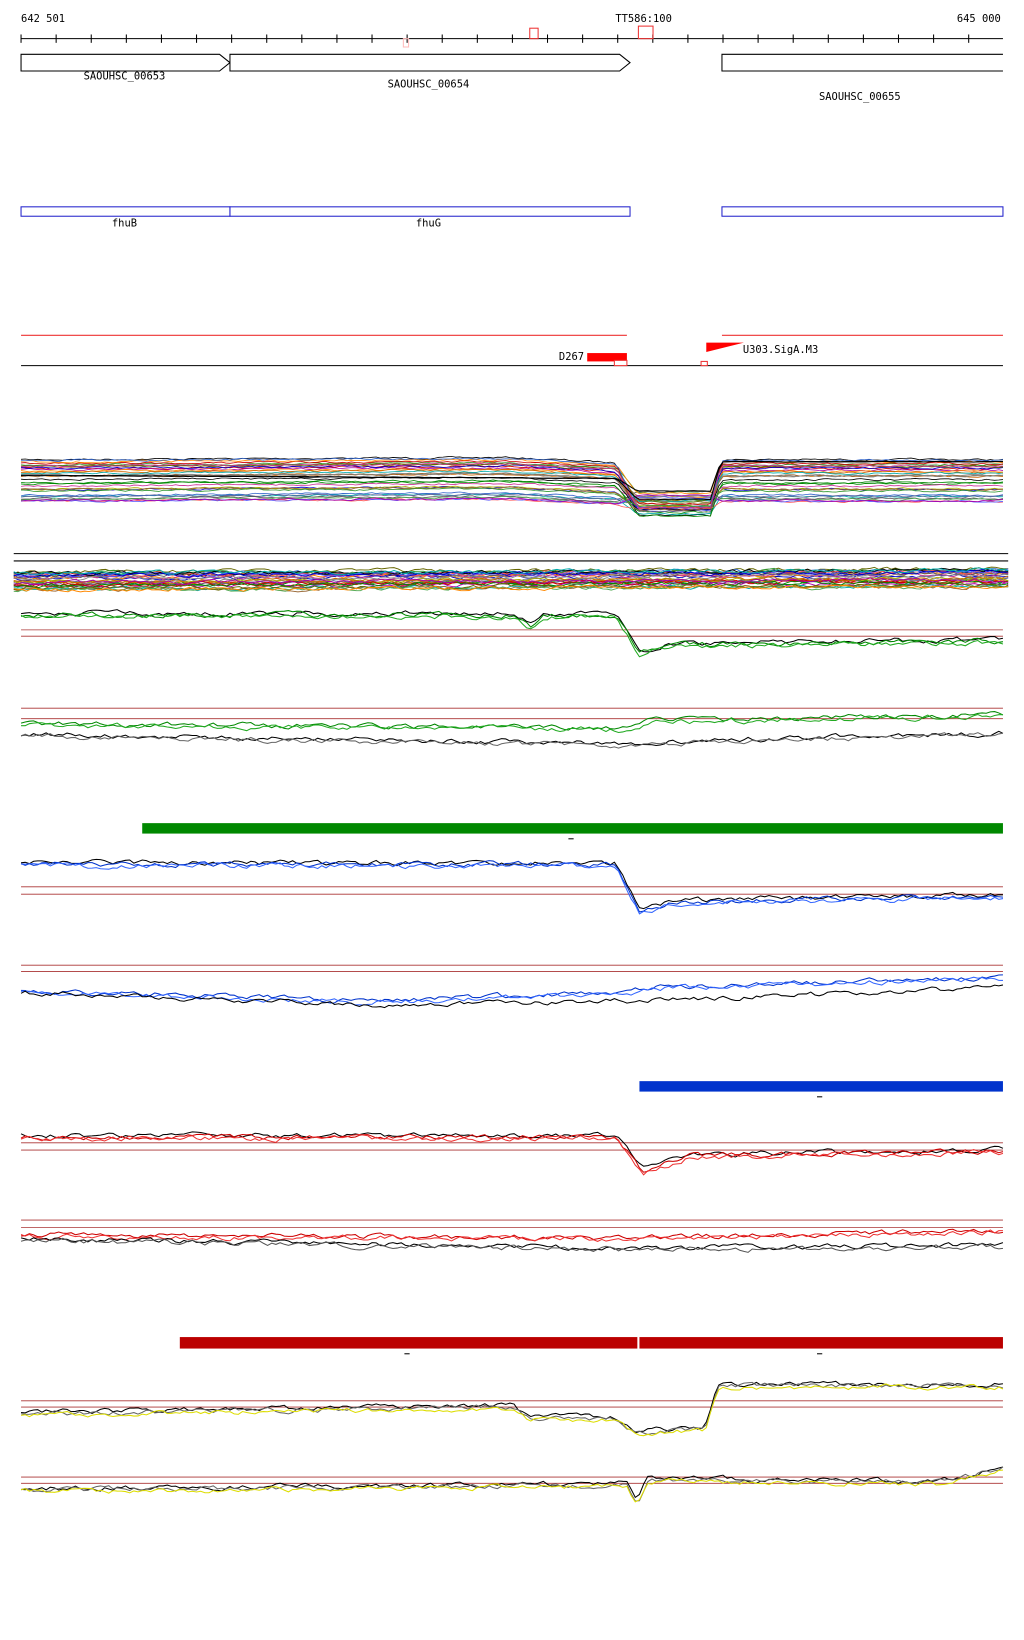 The image size is (1024, 1640). What do you see at coordinates (571, 357) in the screenshot?
I see `element-label: D267` at bounding box center [571, 357].